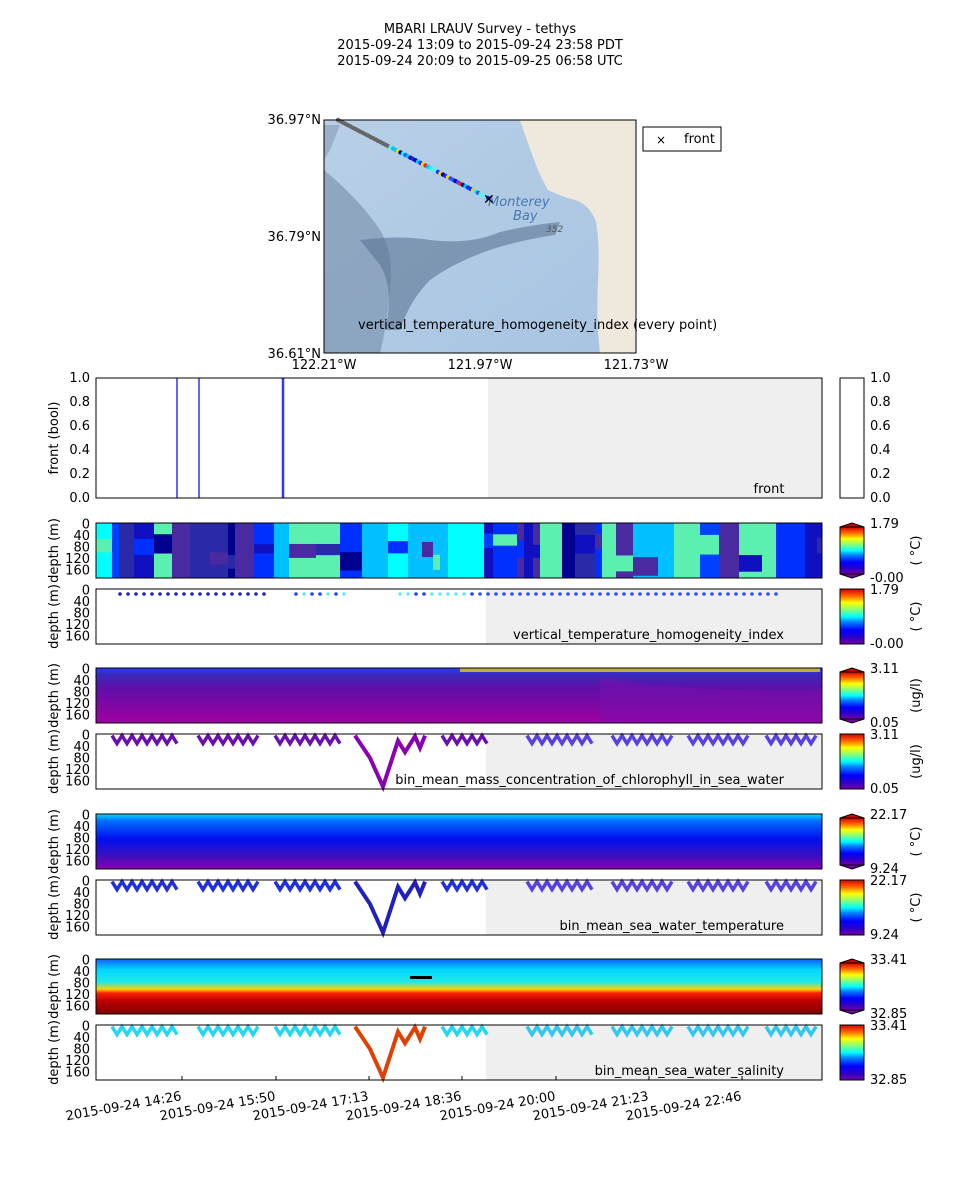 The height and width of the screenshot is (1200, 960). I want to click on front-colorbar, so click(852, 438).